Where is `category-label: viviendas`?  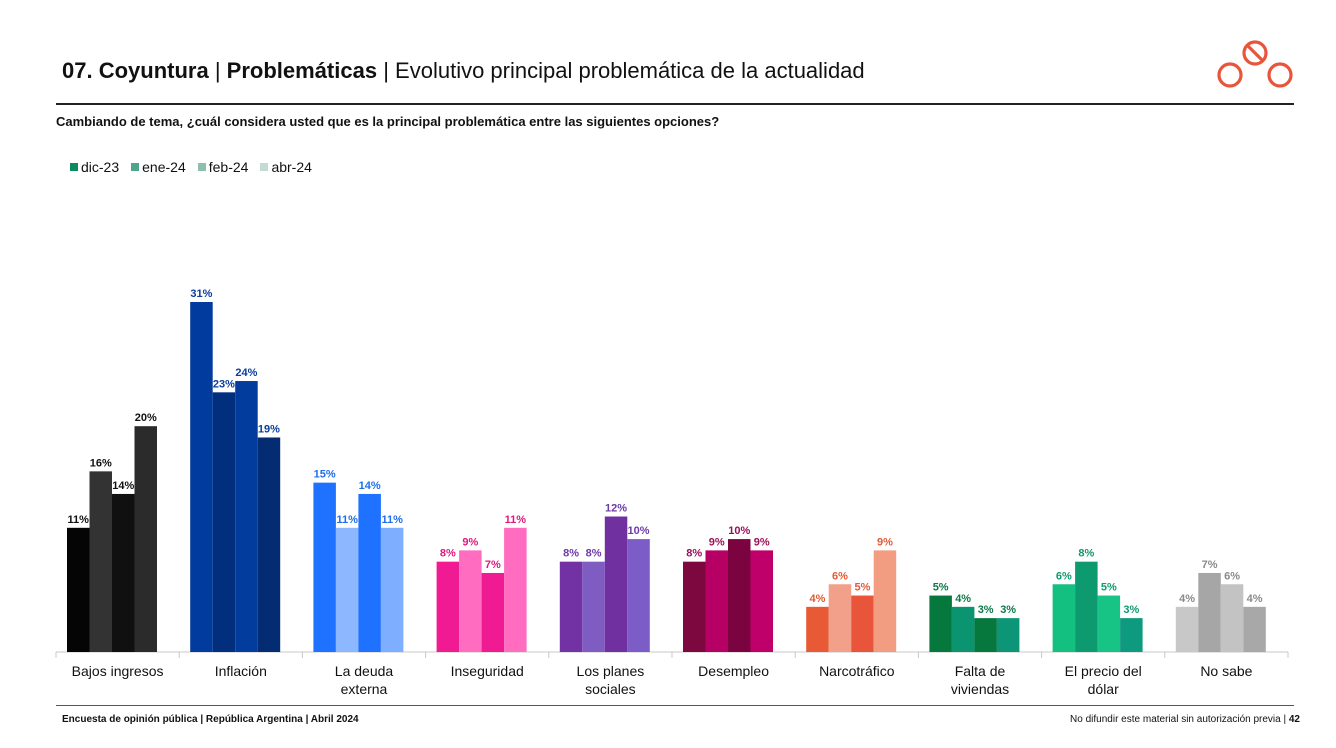
category-label: viviendas is located at coordinates (980, 689).